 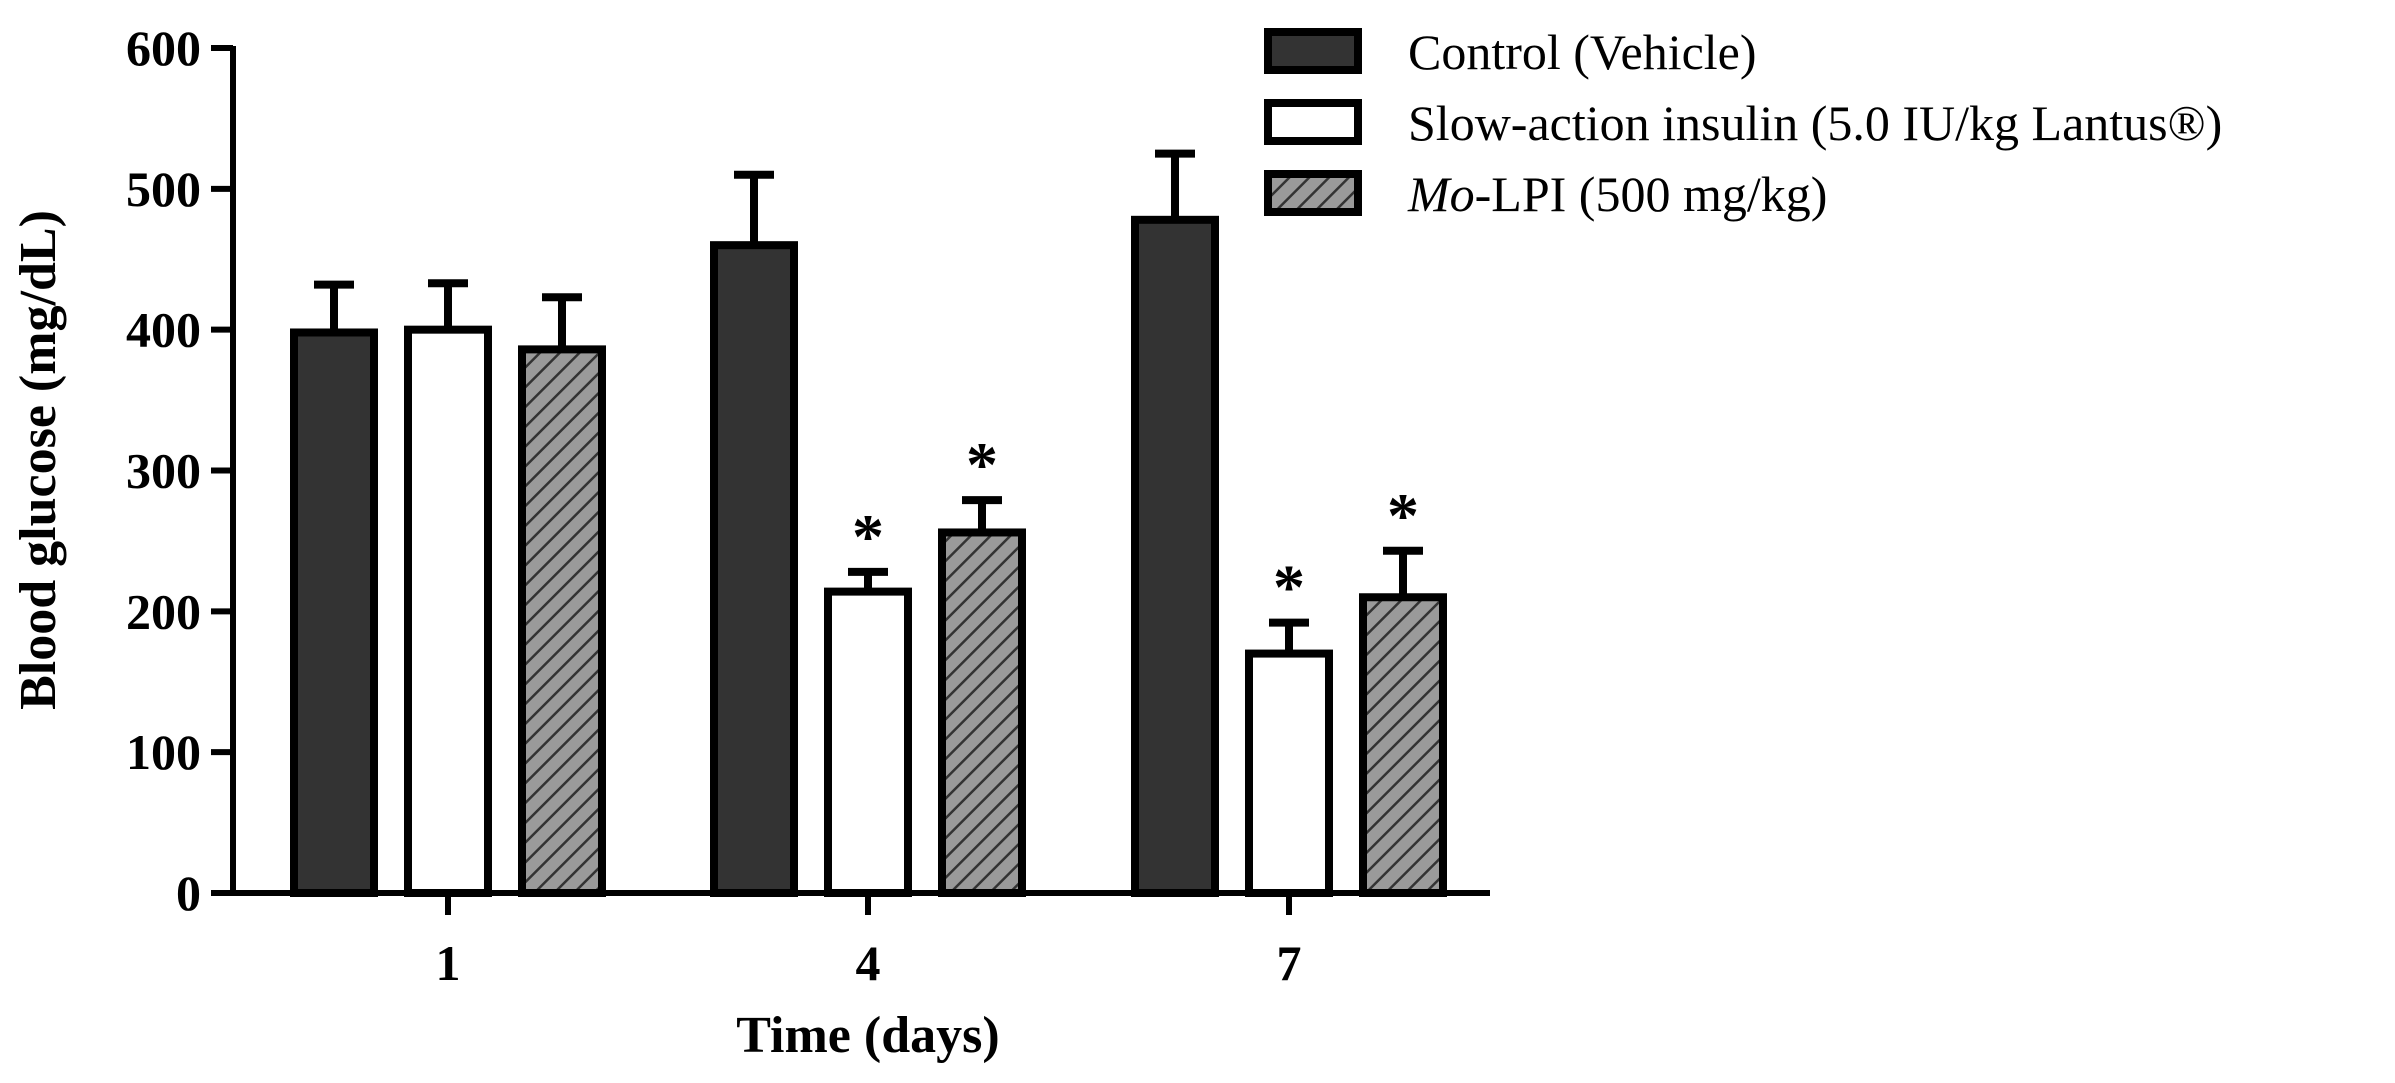 I want to click on x-tick-label: 7, so click(x=1289, y=963).